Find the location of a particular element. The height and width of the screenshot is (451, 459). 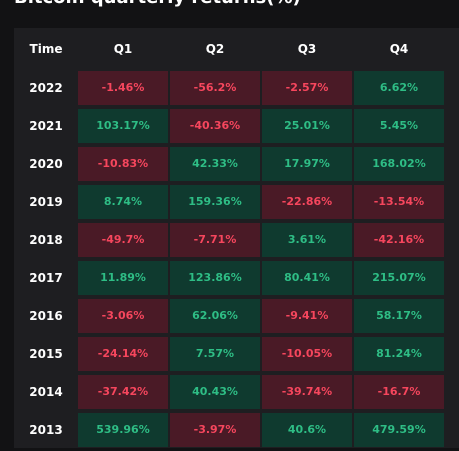

year-cell: 2021 is located at coordinates (46, 126).